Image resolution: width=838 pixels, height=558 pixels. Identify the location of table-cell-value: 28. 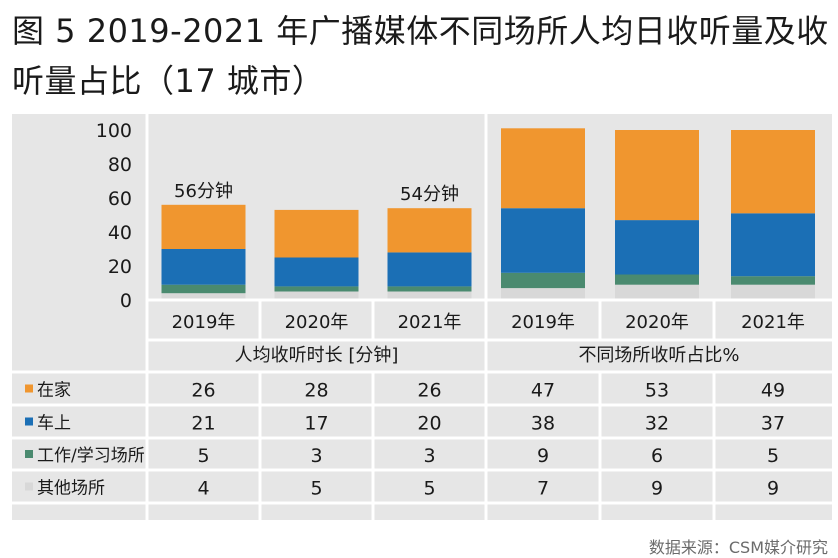
(316, 391).